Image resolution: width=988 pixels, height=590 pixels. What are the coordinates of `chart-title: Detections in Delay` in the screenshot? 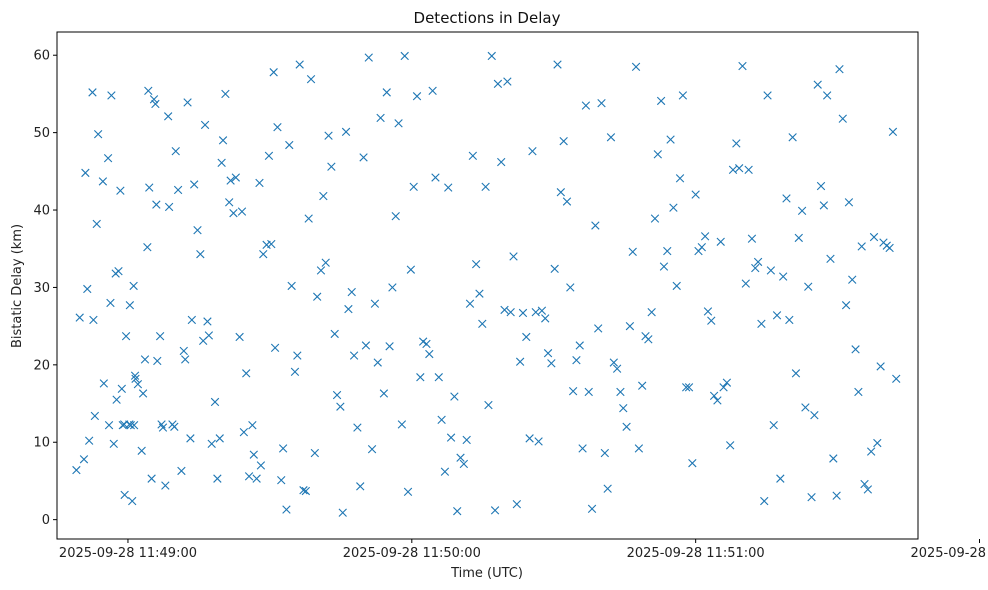 It's located at (487, 18).